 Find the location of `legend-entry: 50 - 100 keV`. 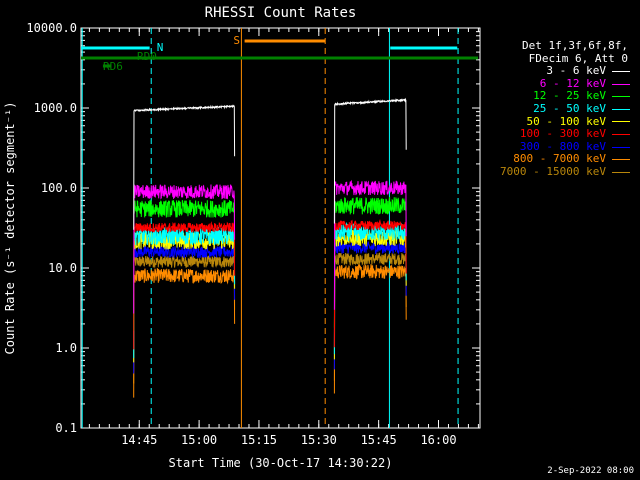

legend-entry: 50 - 100 keV is located at coordinates (555, 121).